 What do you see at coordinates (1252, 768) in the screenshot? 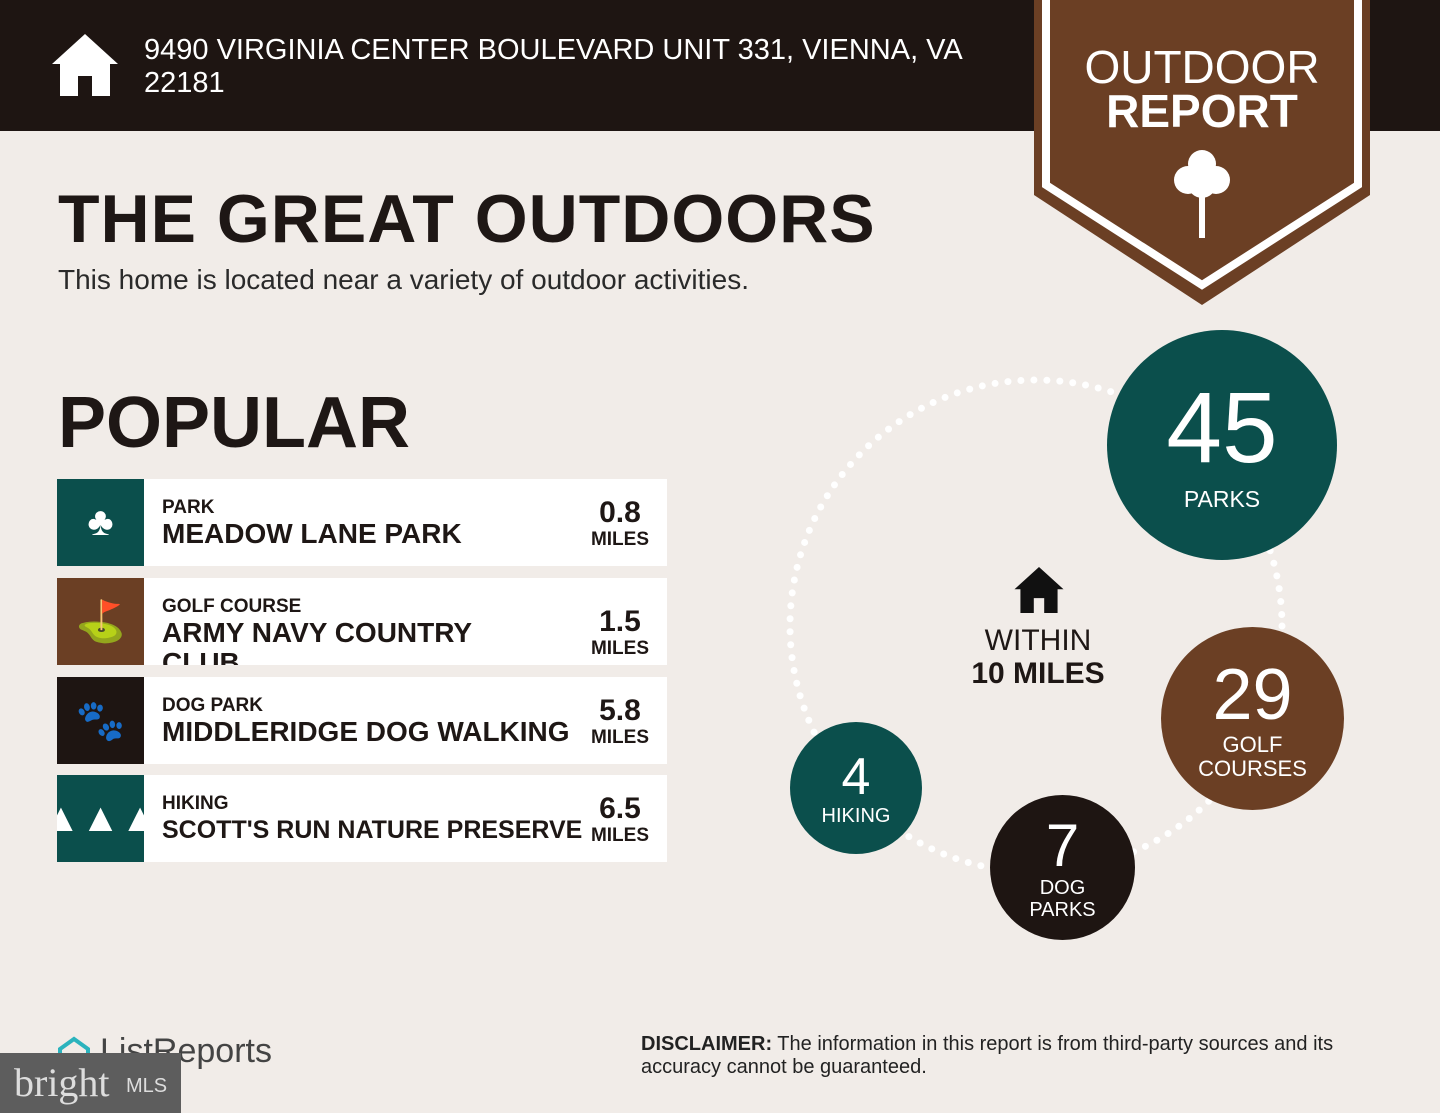
I see `golf-label-2: COURSES` at bounding box center [1252, 768].